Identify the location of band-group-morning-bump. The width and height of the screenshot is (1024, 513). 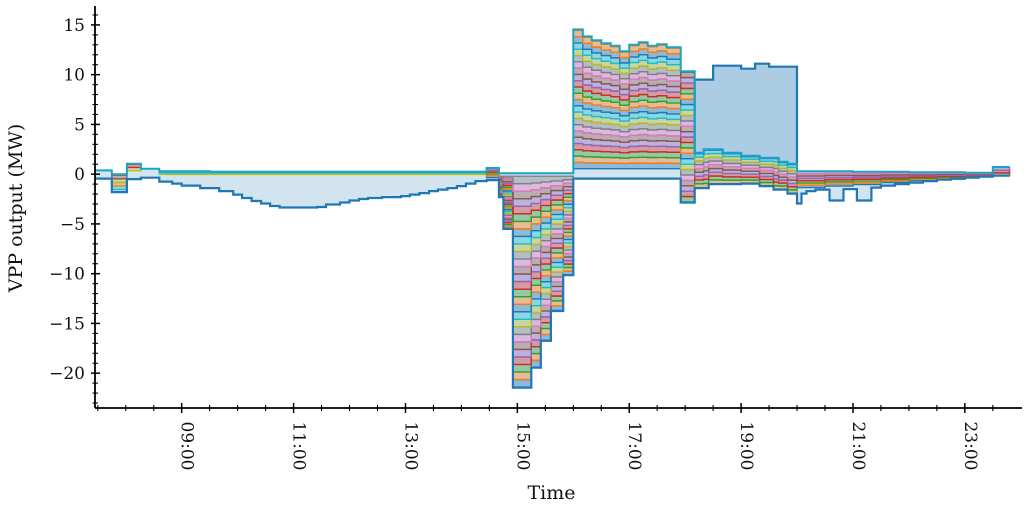
(134, 167).